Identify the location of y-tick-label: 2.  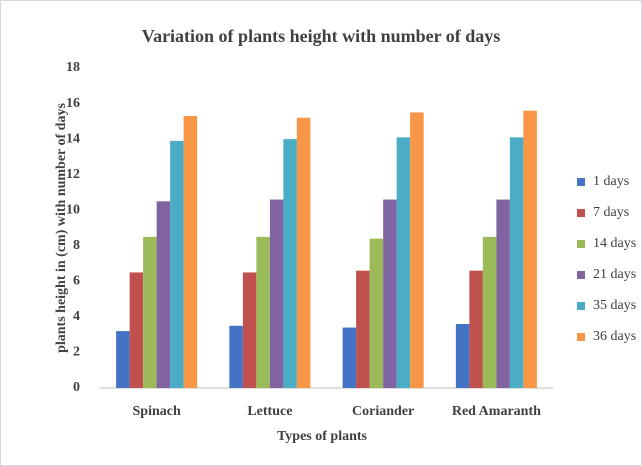
(76, 352).